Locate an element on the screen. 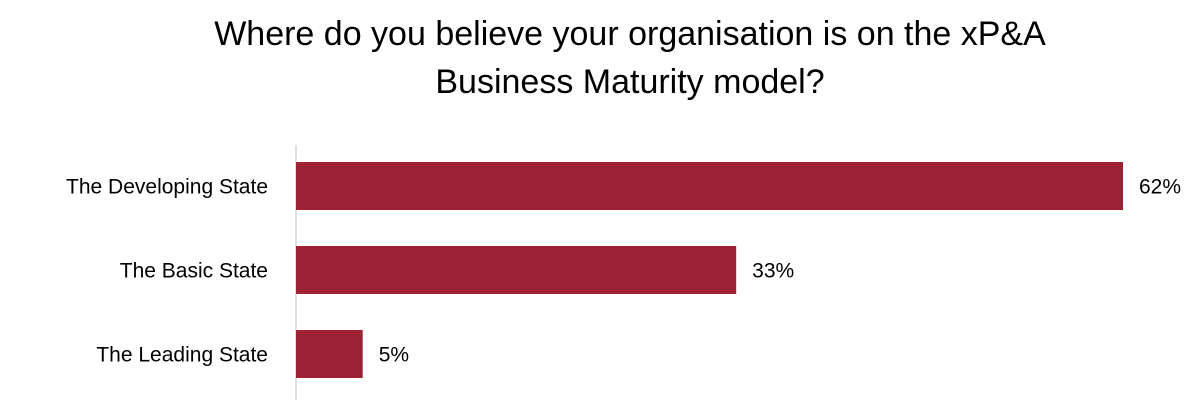  value-label: 33% is located at coordinates (773, 271).